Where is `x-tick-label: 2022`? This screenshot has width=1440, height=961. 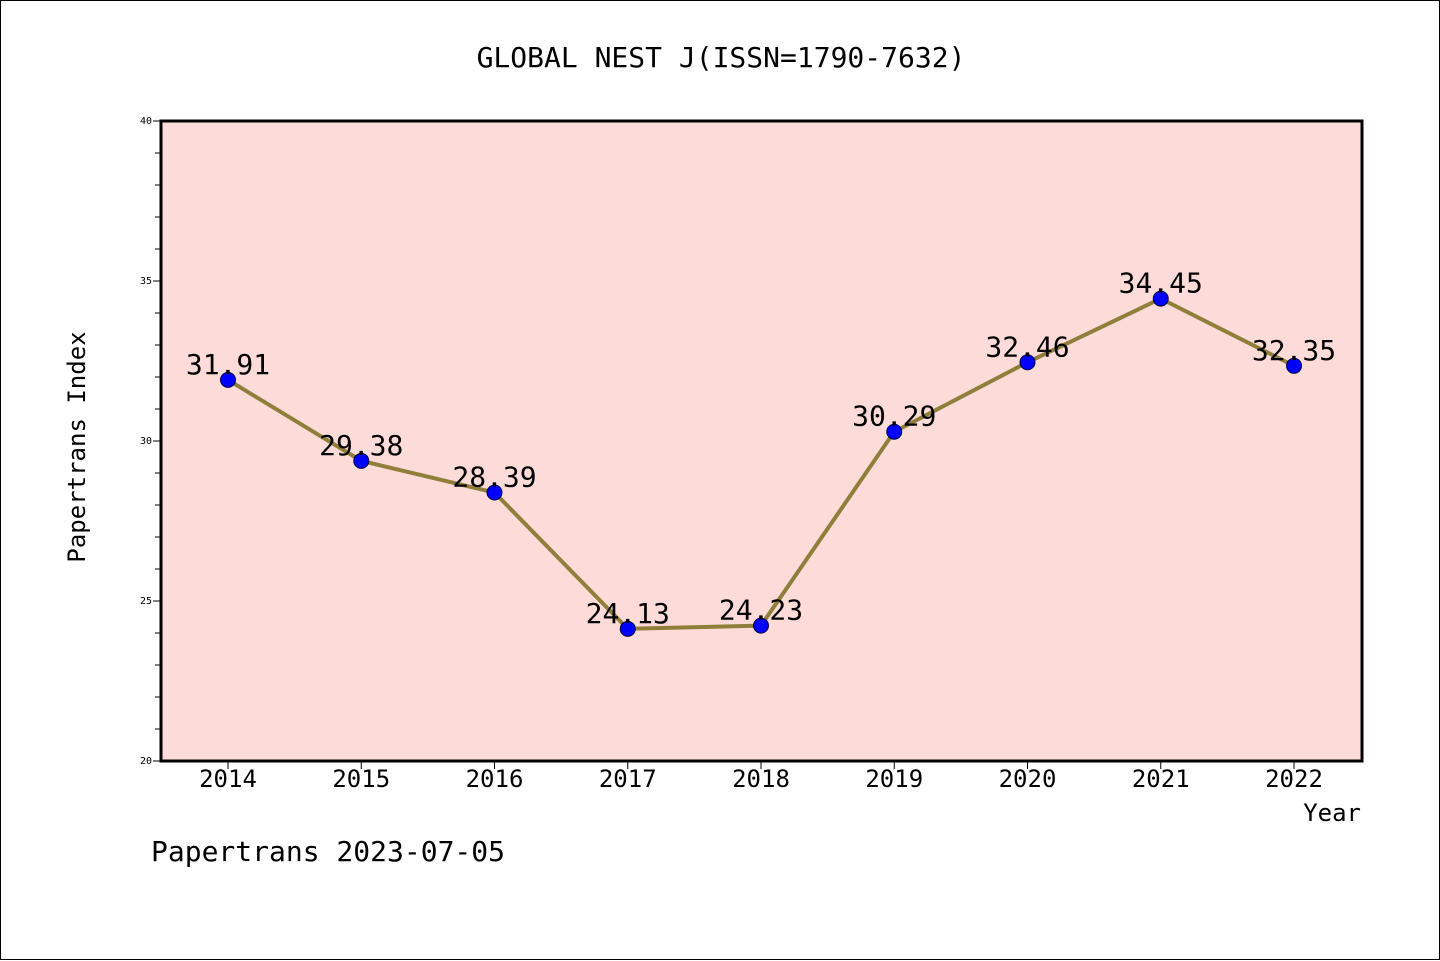 x-tick-label: 2022 is located at coordinates (1294, 779).